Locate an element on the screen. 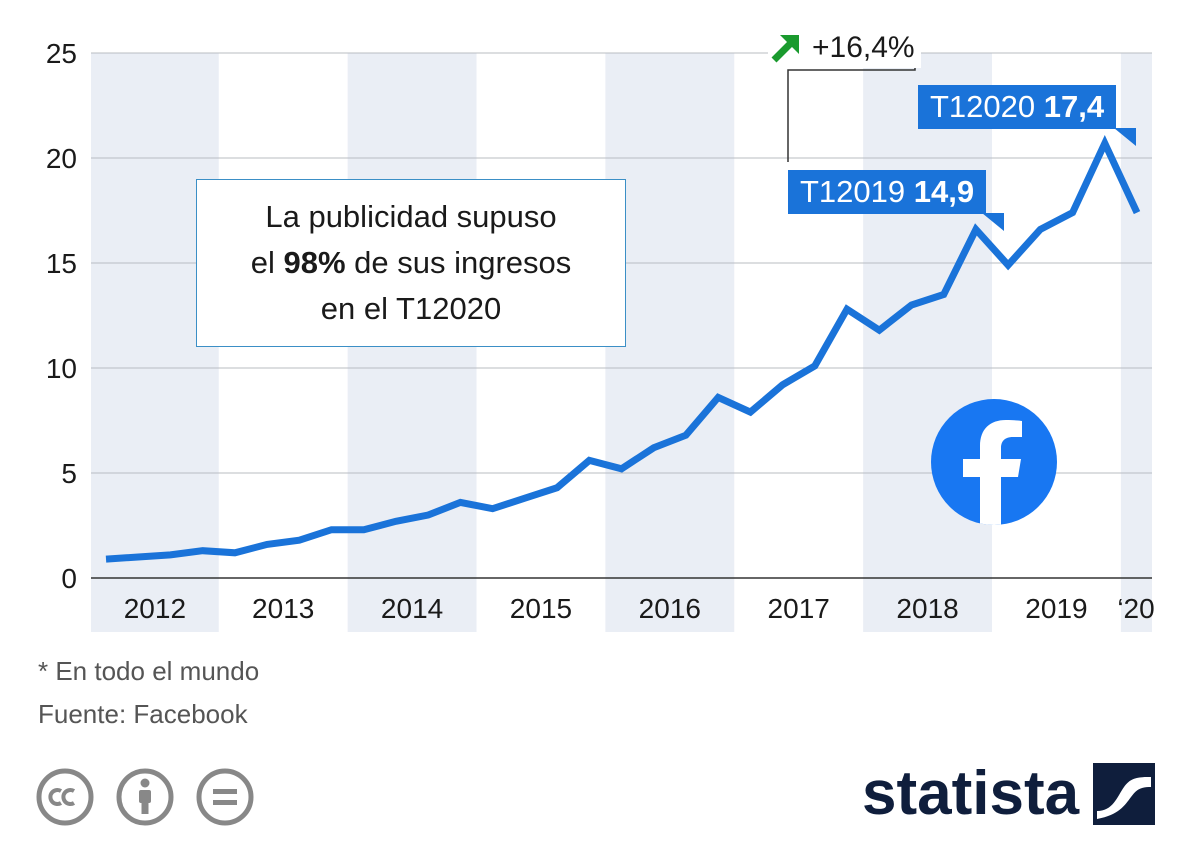 The image size is (1200, 852). y-tick-label: 5 is located at coordinates (69, 473).